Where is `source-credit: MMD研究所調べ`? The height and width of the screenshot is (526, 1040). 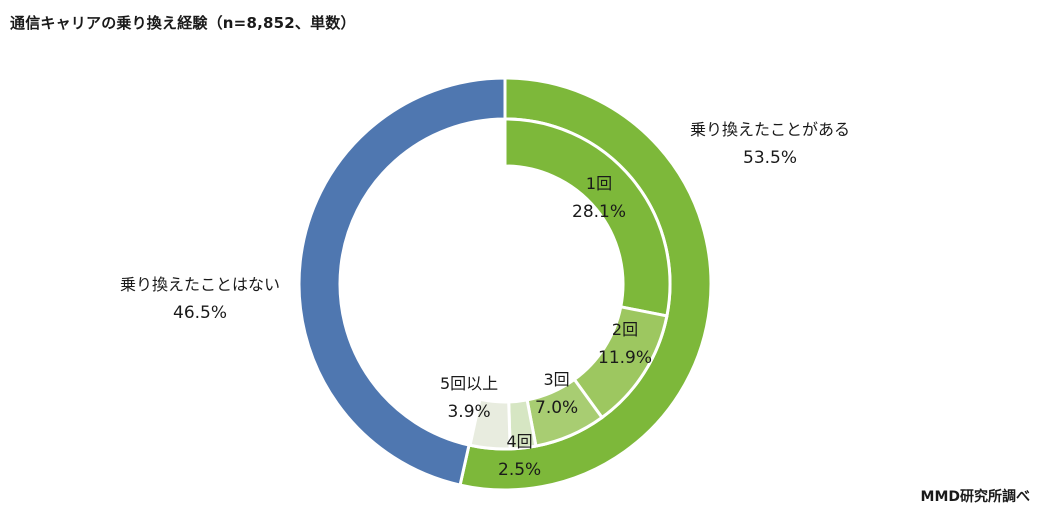 source-credit: MMD研究所調べ is located at coordinates (975, 497).